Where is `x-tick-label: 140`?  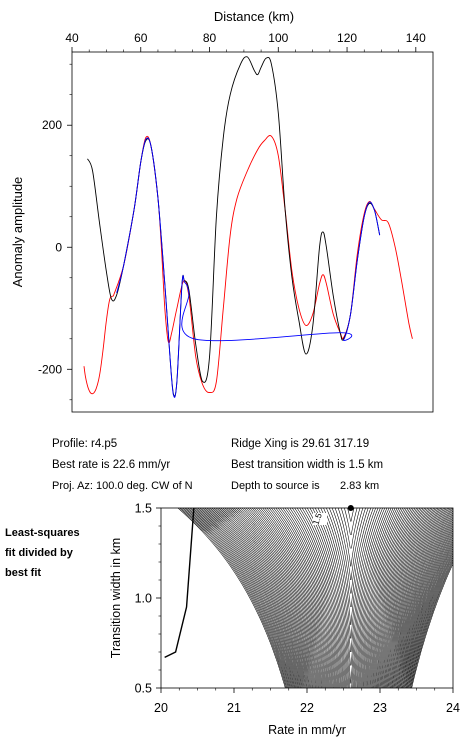 x-tick-label: 140 is located at coordinates (416, 38).